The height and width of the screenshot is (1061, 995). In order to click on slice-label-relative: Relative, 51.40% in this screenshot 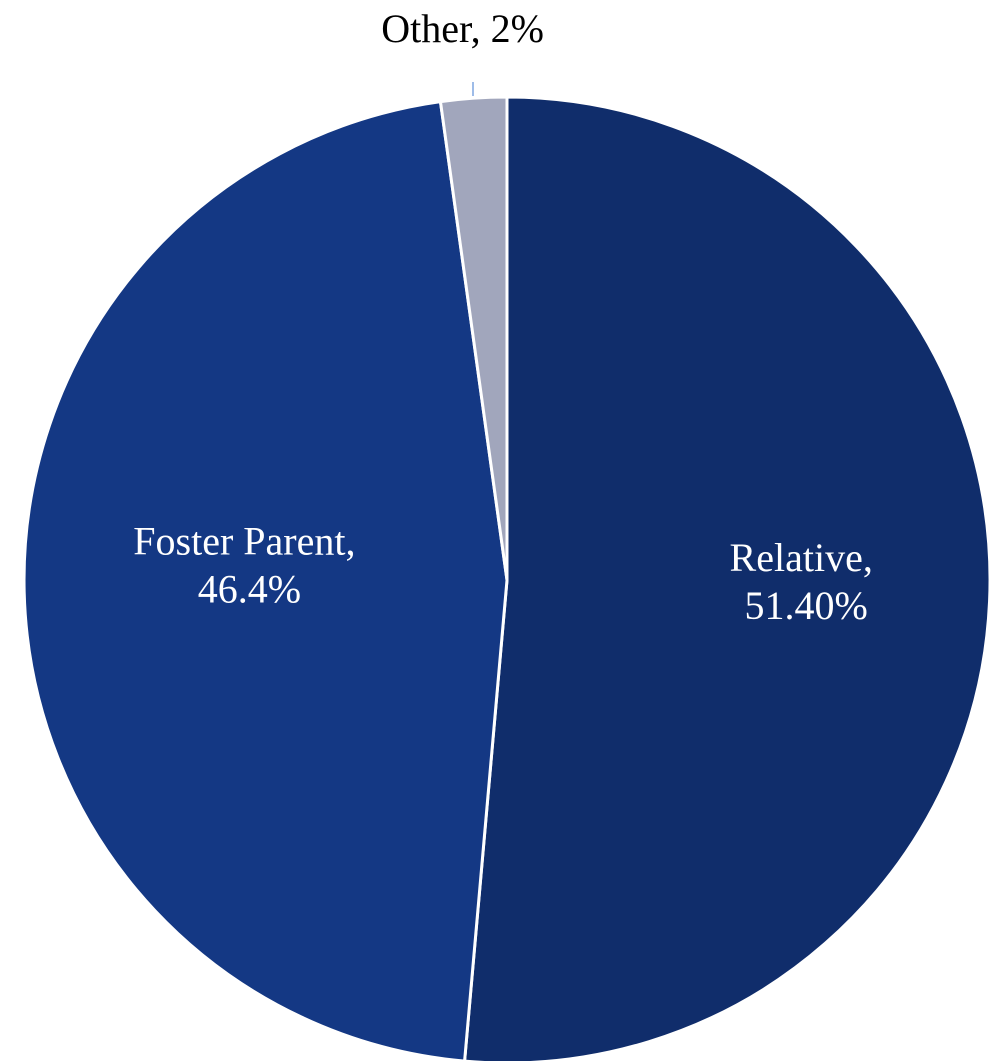, I will do `click(806, 581)`.